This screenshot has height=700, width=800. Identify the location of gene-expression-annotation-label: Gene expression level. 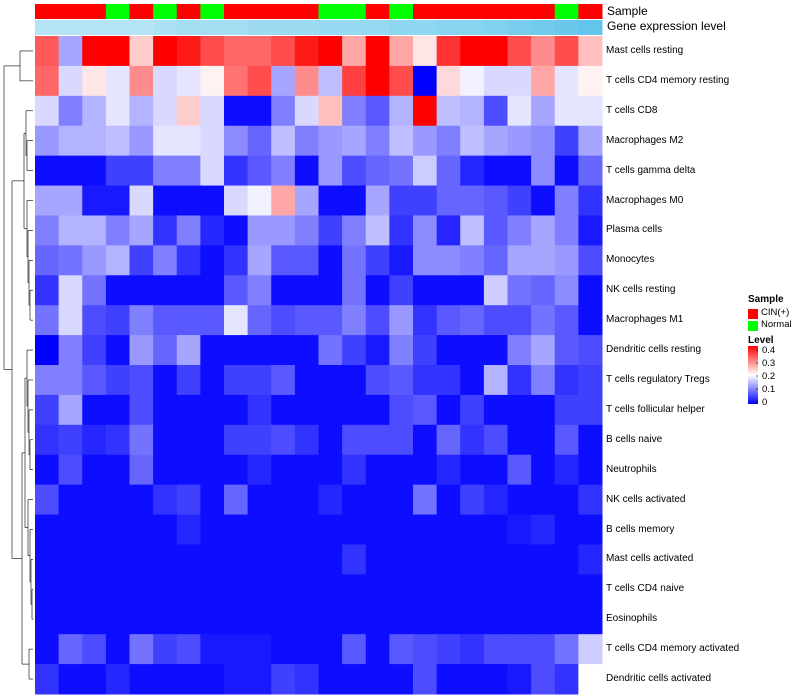
(666, 26).